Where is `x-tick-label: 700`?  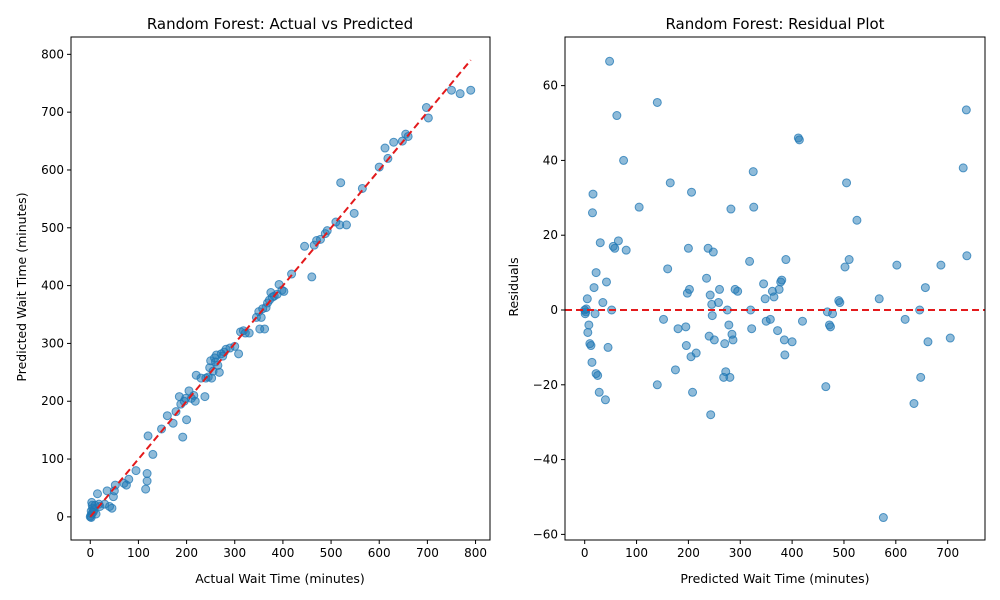 x-tick-label: 700 is located at coordinates (427, 553).